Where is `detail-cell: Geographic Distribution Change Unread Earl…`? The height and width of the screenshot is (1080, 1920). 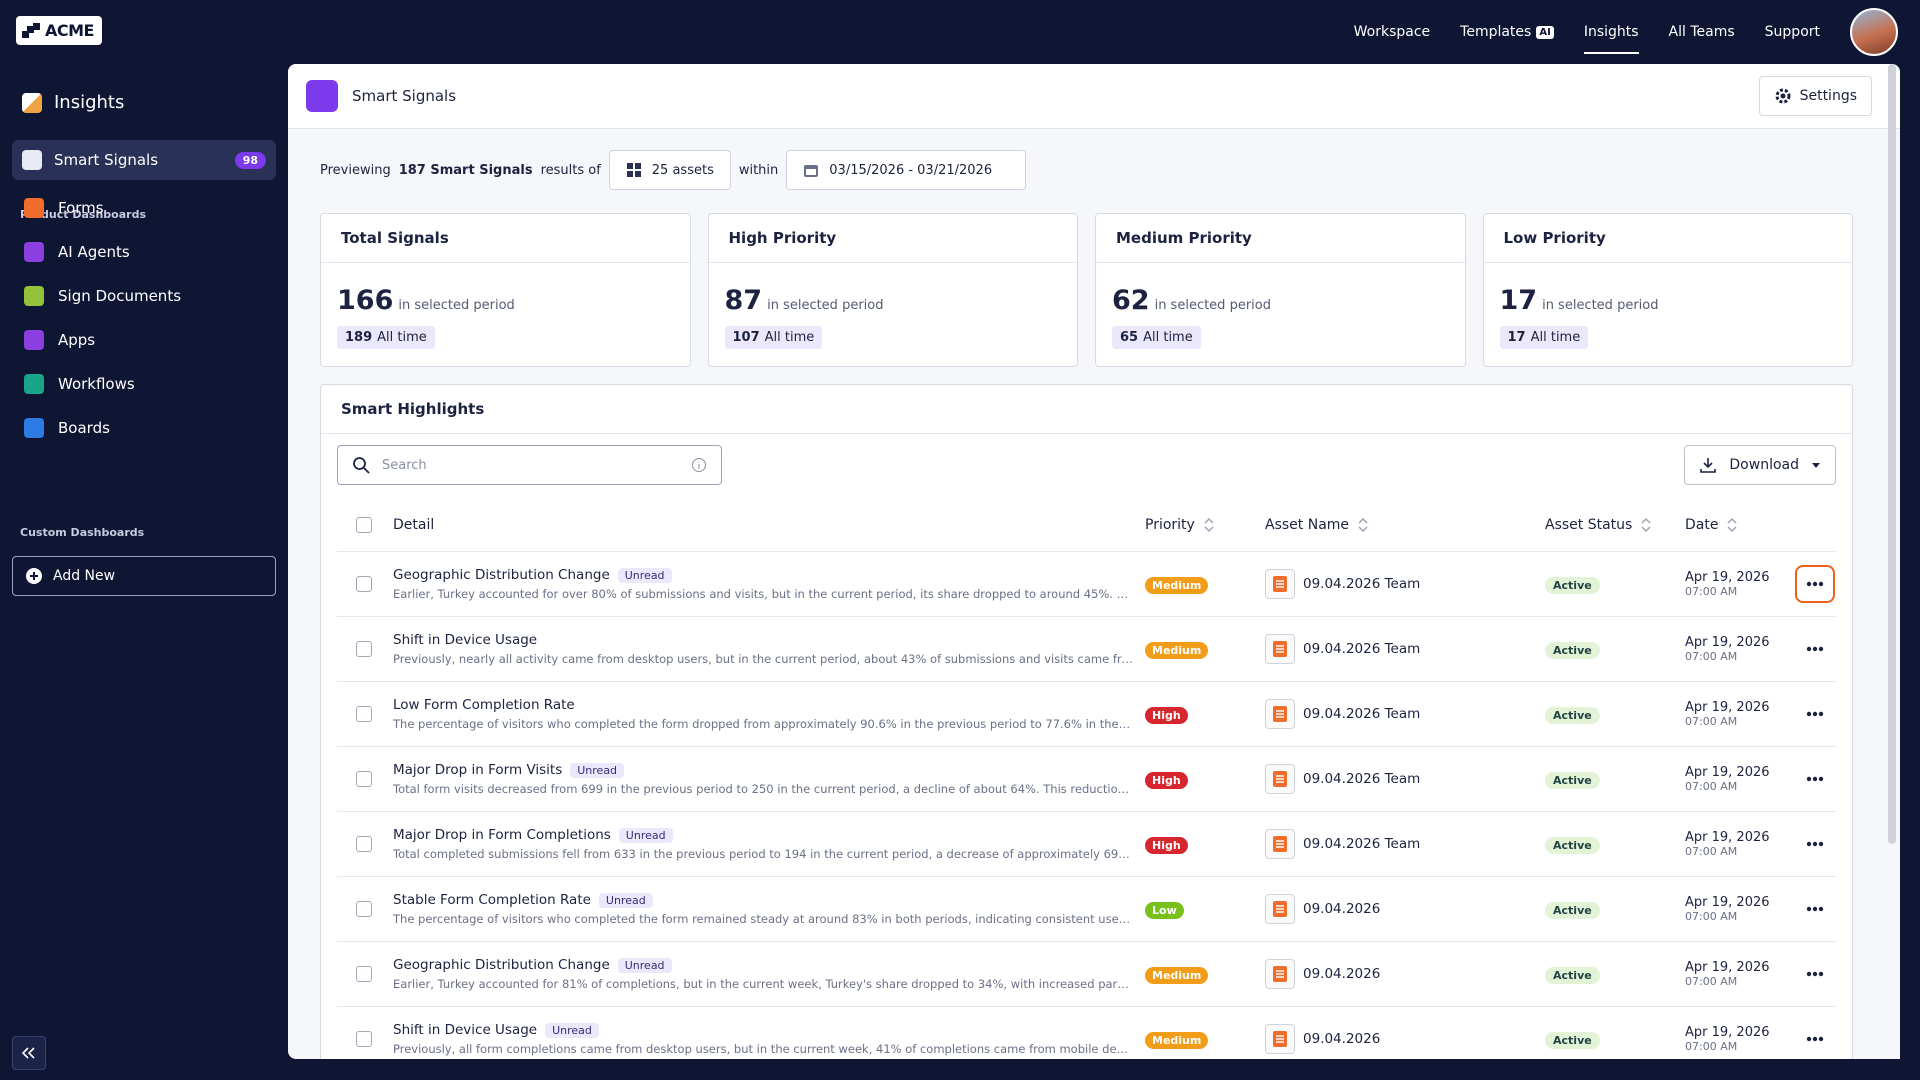
detail-cell: Geographic Distribution Change Unread Earl… is located at coordinates (769, 974).